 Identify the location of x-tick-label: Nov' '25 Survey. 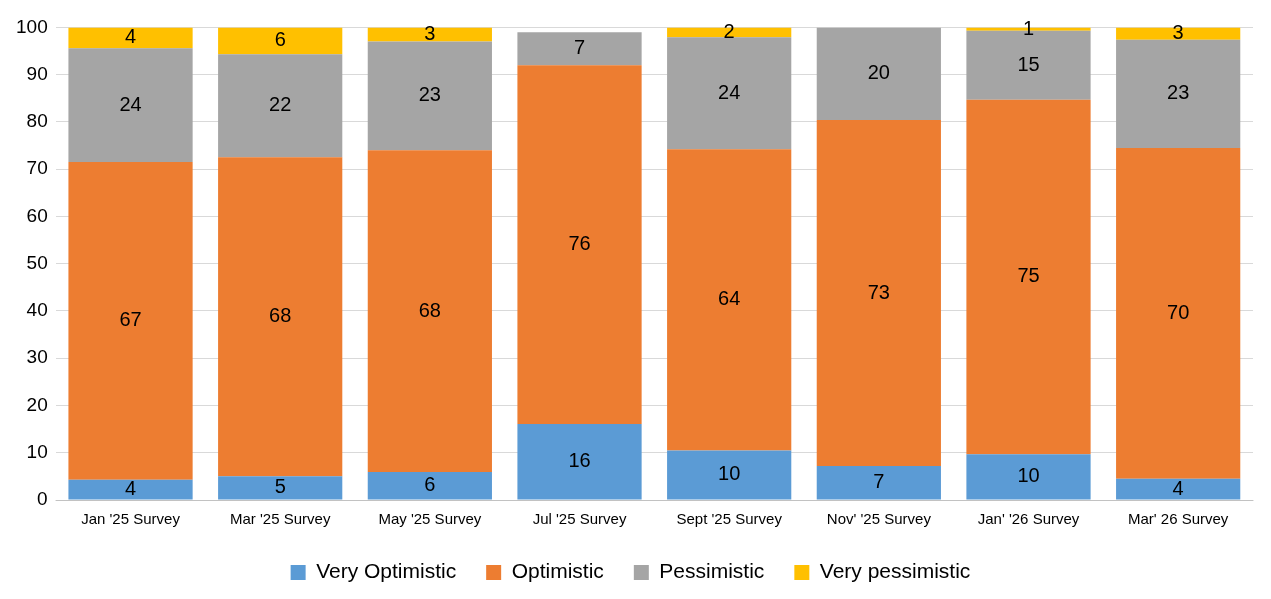
(879, 519).